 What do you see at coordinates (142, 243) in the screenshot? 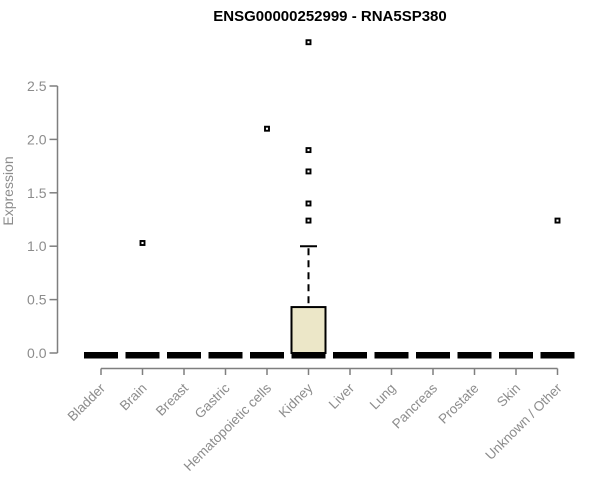
I see `outlier-point-brain` at bounding box center [142, 243].